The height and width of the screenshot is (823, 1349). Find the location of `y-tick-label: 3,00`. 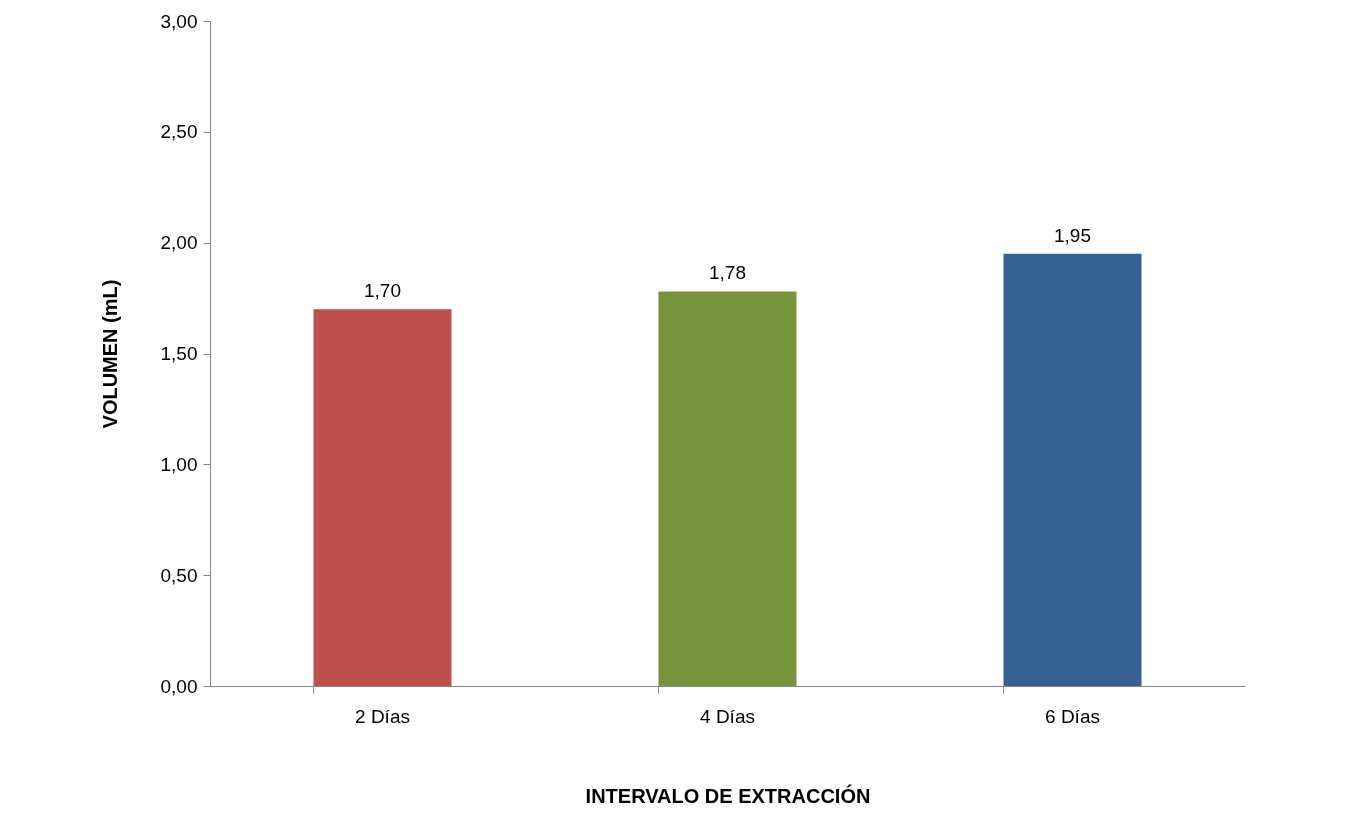

y-tick-label: 3,00 is located at coordinates (179, 21).